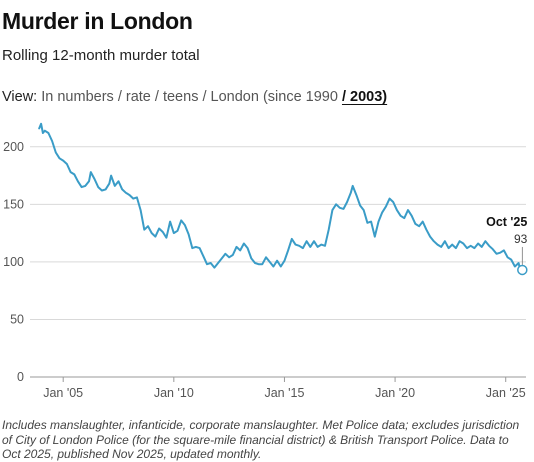 Image resolution: width=534 pixels, height=462 pixels. Describe the element at coordinates (522, 270) in the screenshot. I see `latest-point-marker` at that location.